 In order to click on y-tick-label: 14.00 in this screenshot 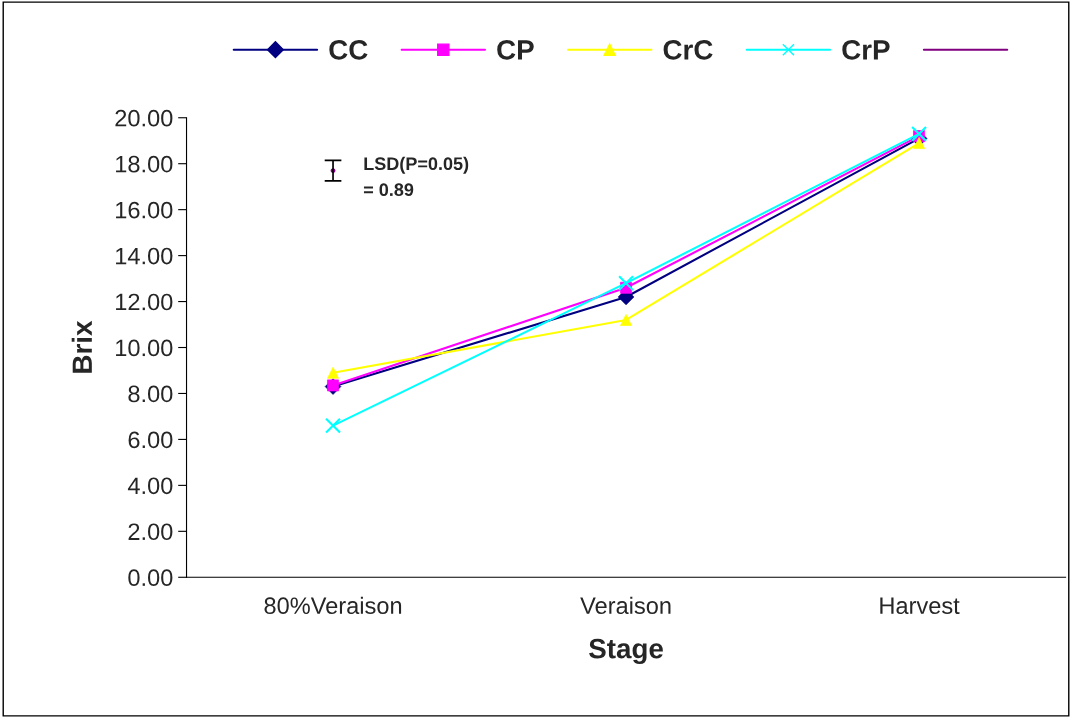, I will do `click(144, 256)`.